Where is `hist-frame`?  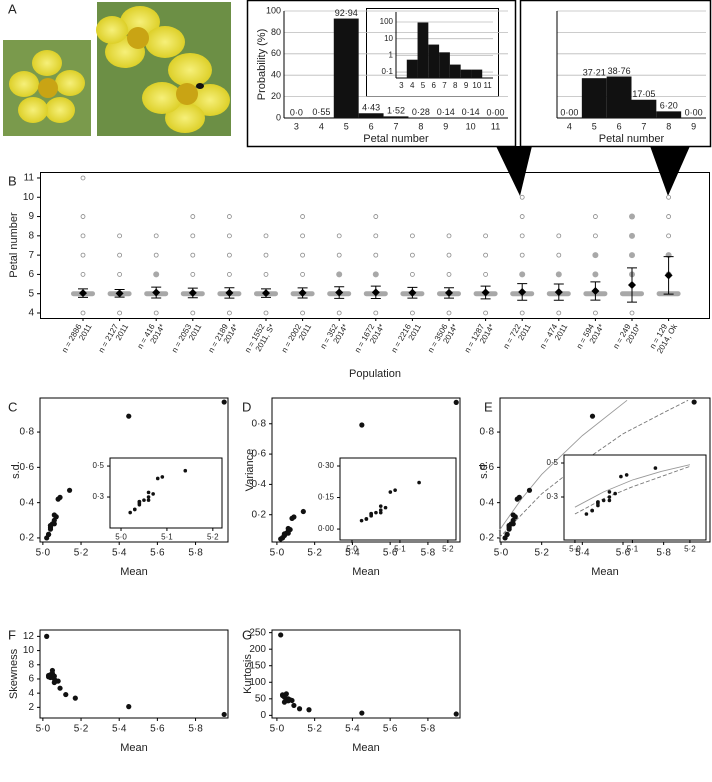 hist-frame is located at coordinates (381, 74).